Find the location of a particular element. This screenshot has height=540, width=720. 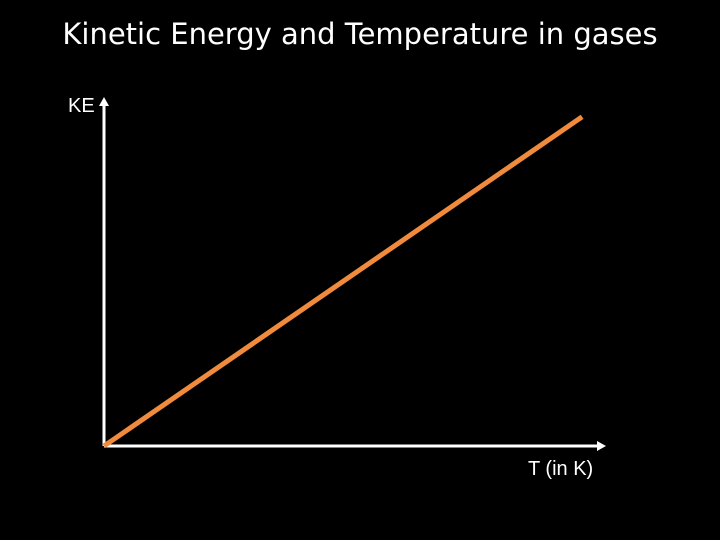

x-axis-arrowhead is located at coordinates (601, 446).